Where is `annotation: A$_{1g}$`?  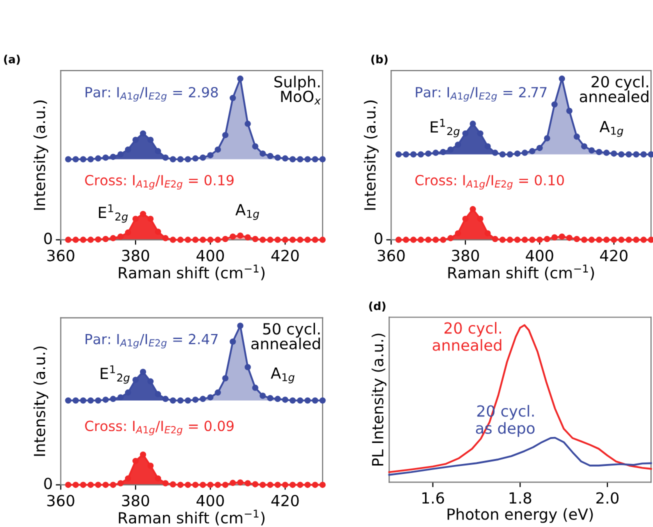 annotation: A$_{1g}$ is located at coordinates (247, 212).